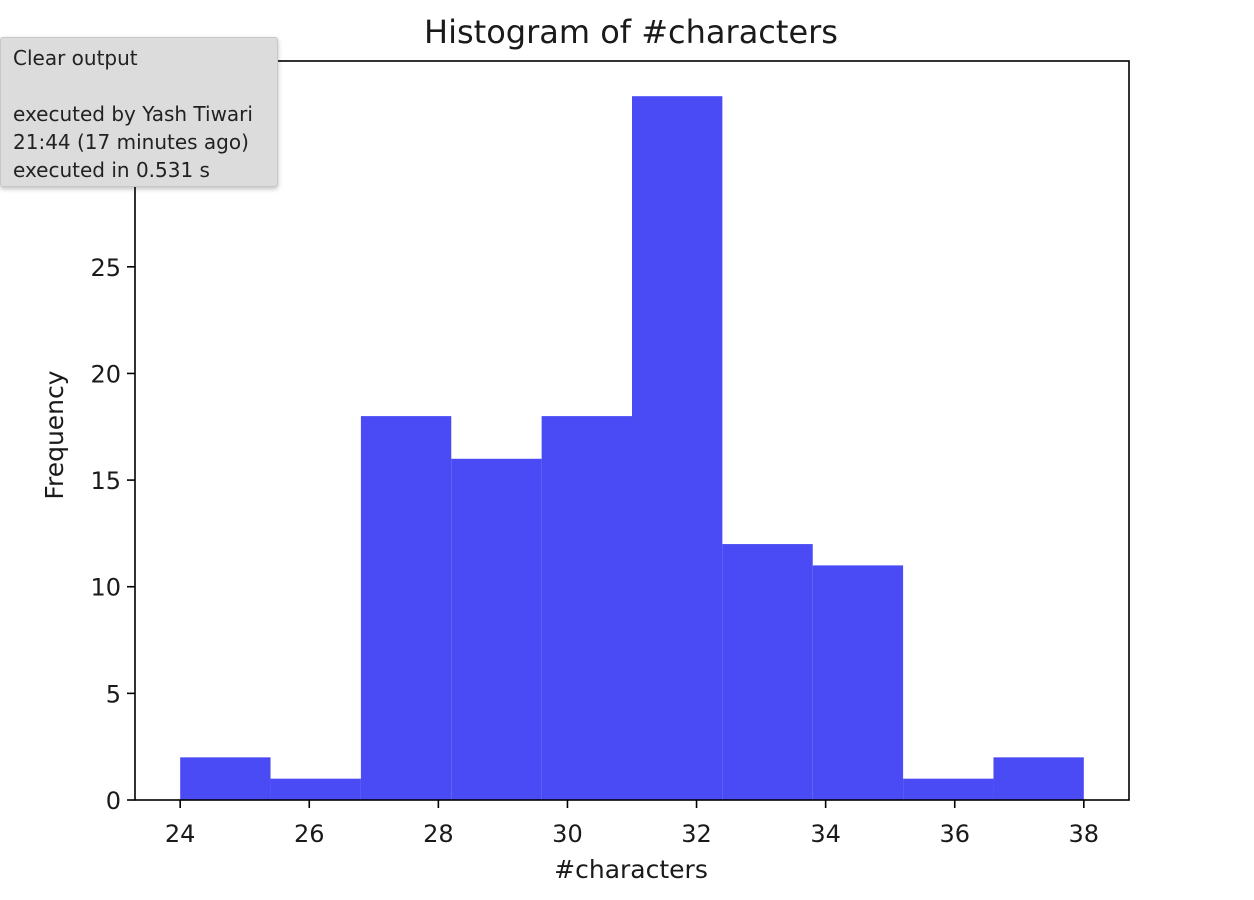  I want to click on execution-duration-text: executed in 0.531 s, so click(111, 170).